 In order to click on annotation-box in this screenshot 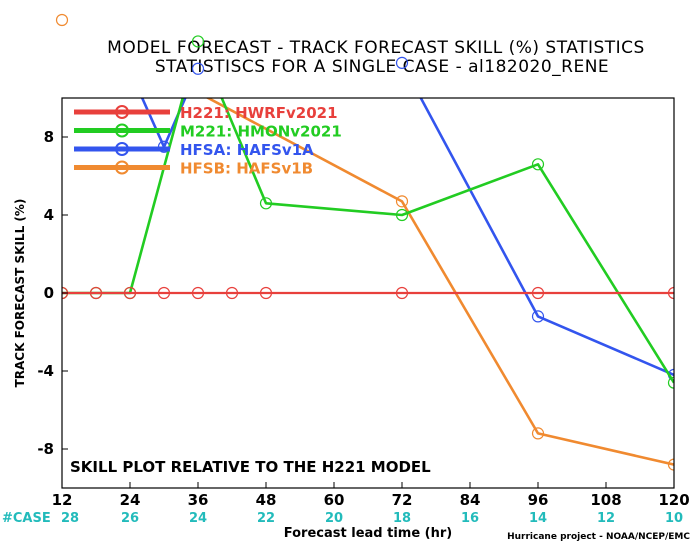, I will do `click(270, 466)`.